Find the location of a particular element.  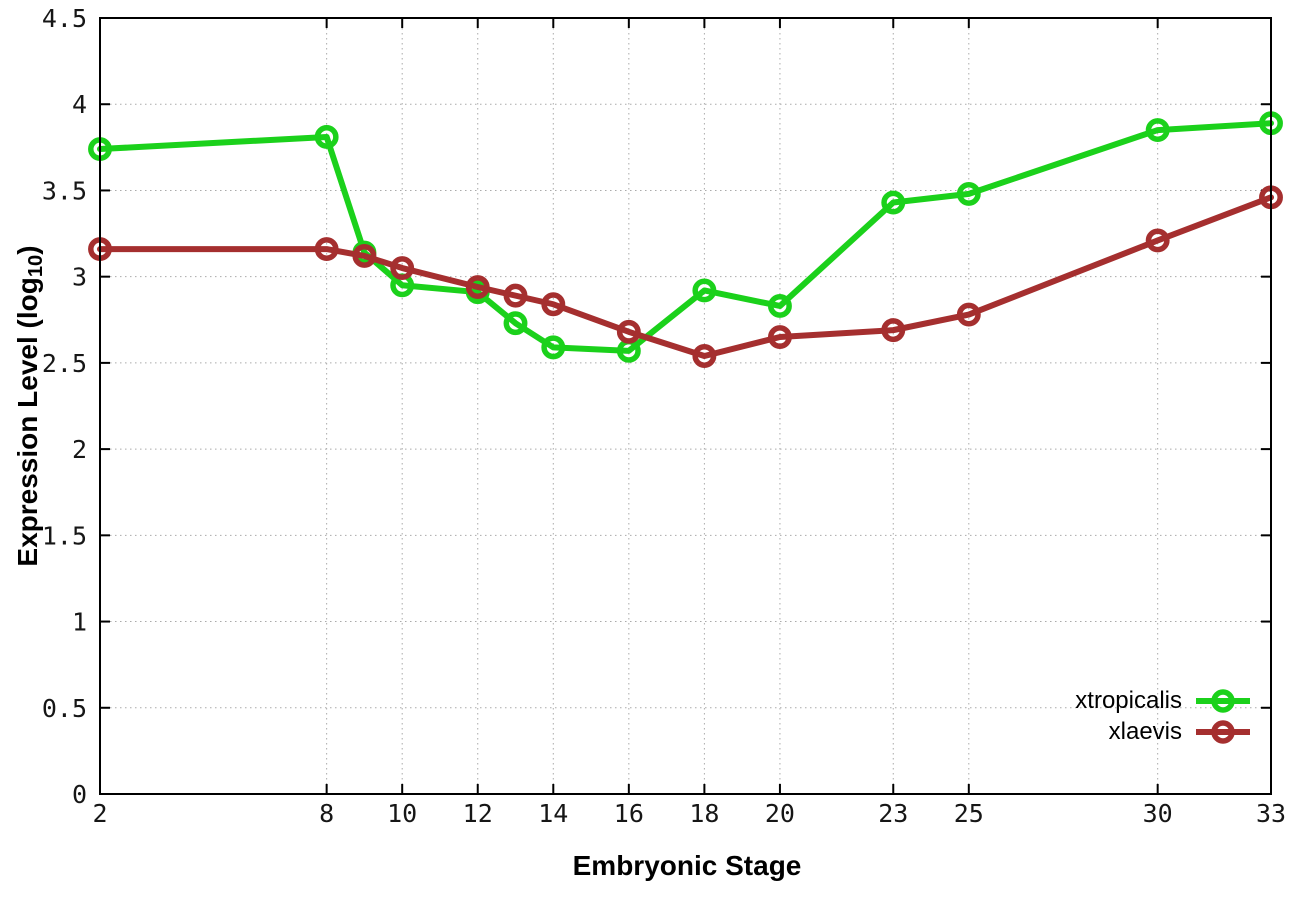

x-axis-title: Embryonic Stage is located at coordinates (687, 865).